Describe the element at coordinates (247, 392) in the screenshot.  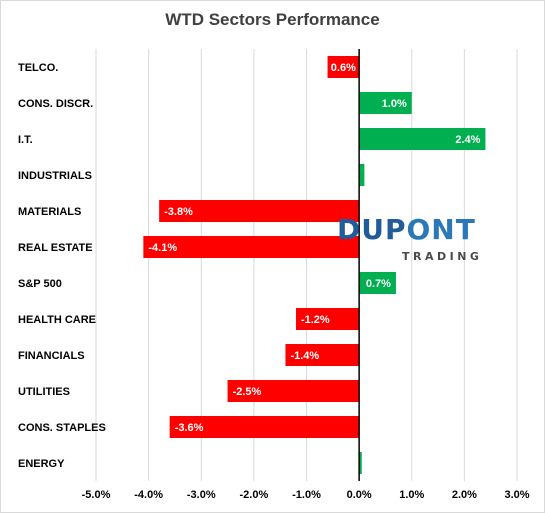
I see `data-label: -2.5%` at that location.